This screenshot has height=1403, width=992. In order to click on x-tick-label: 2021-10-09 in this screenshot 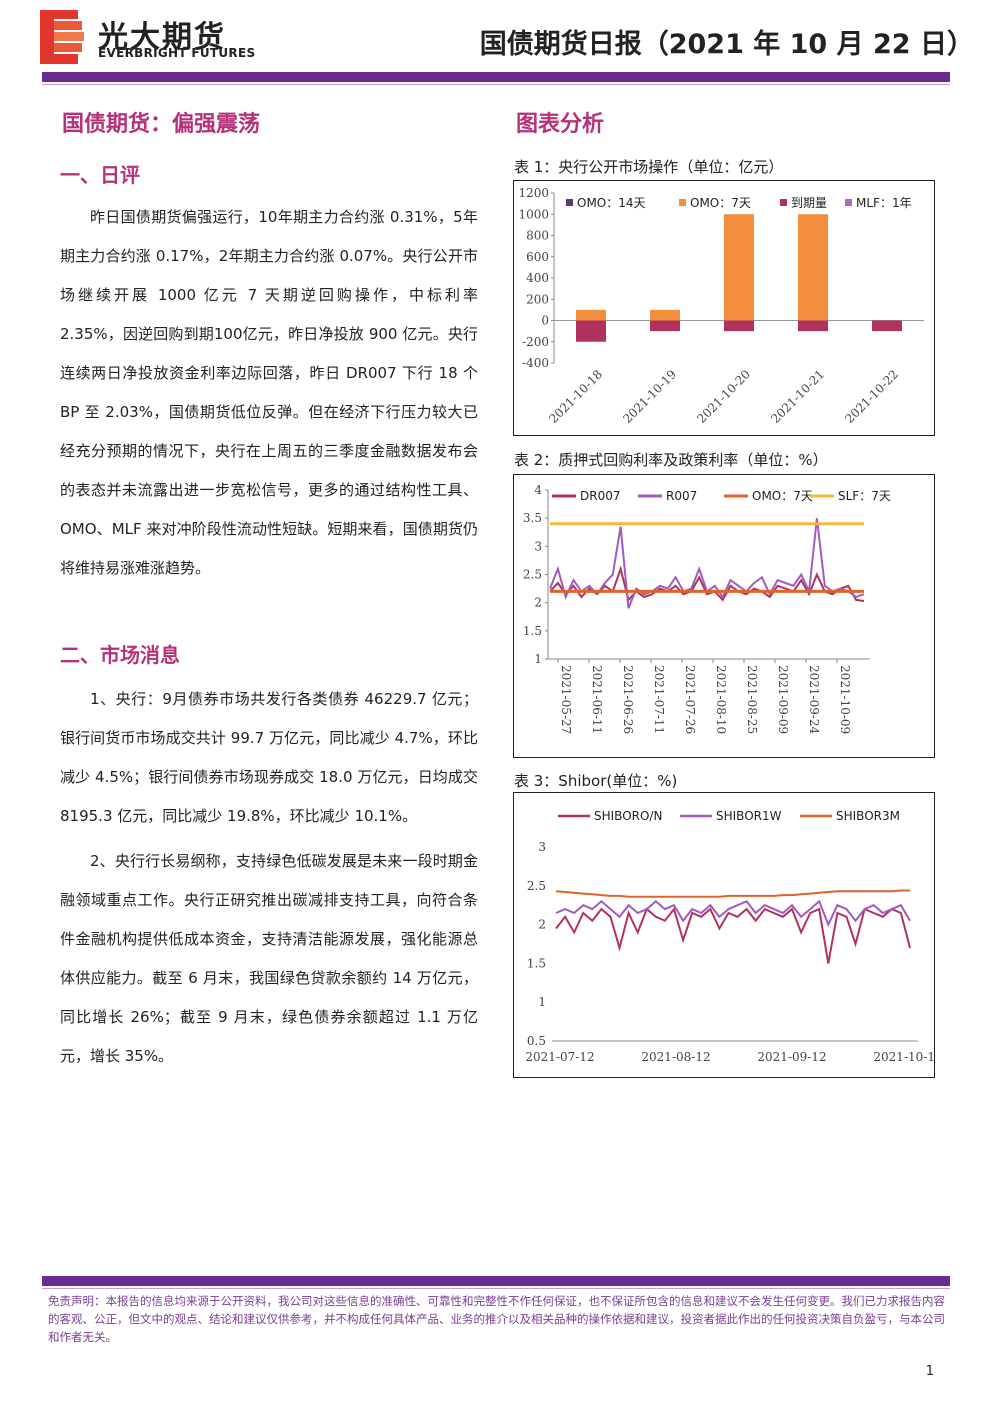, I will do `click(845, 699)`.